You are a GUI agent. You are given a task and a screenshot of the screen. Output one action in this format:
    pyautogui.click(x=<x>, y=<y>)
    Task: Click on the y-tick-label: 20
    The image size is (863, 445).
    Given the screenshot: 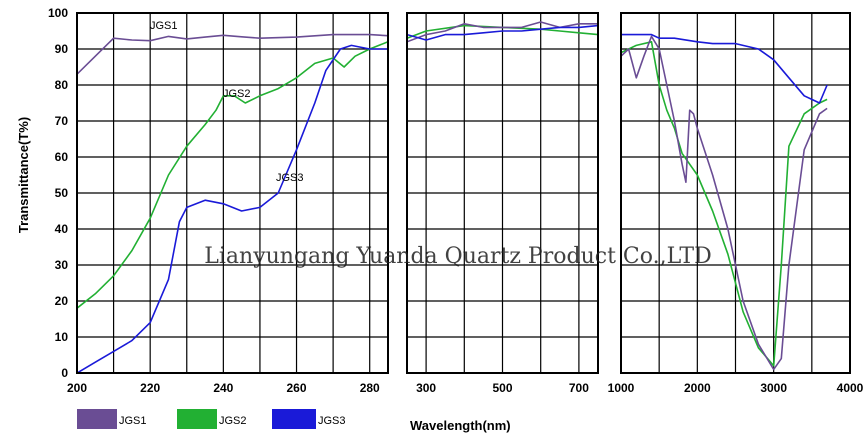 What is the action you would take?
    pyautogui.click(x=62, y=301)
    